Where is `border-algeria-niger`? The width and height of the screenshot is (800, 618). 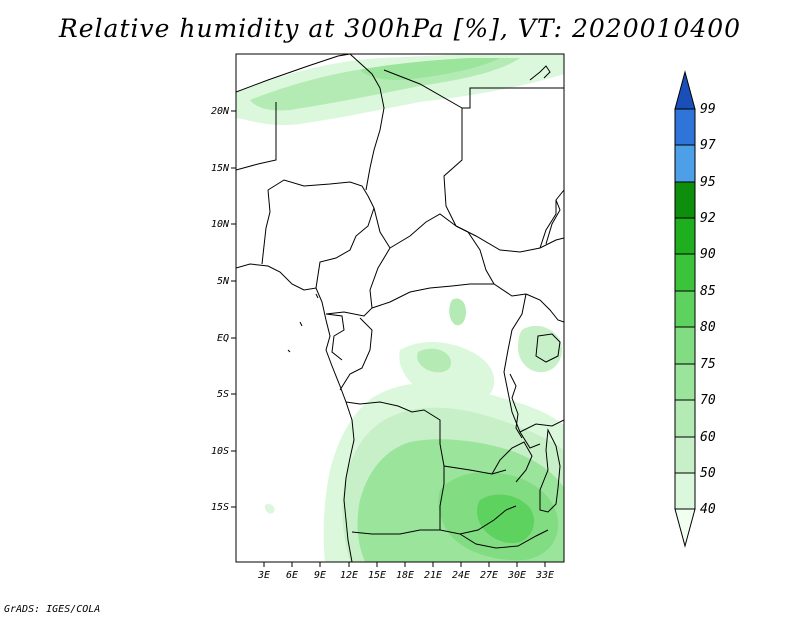
border-algeria-niger is located at coordinates (293, 73).